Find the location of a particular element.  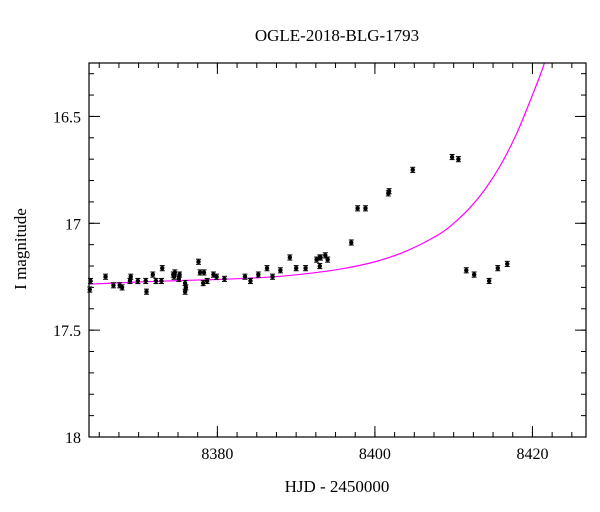

y-tick-label: 18 is located at coordinates (73, 438).